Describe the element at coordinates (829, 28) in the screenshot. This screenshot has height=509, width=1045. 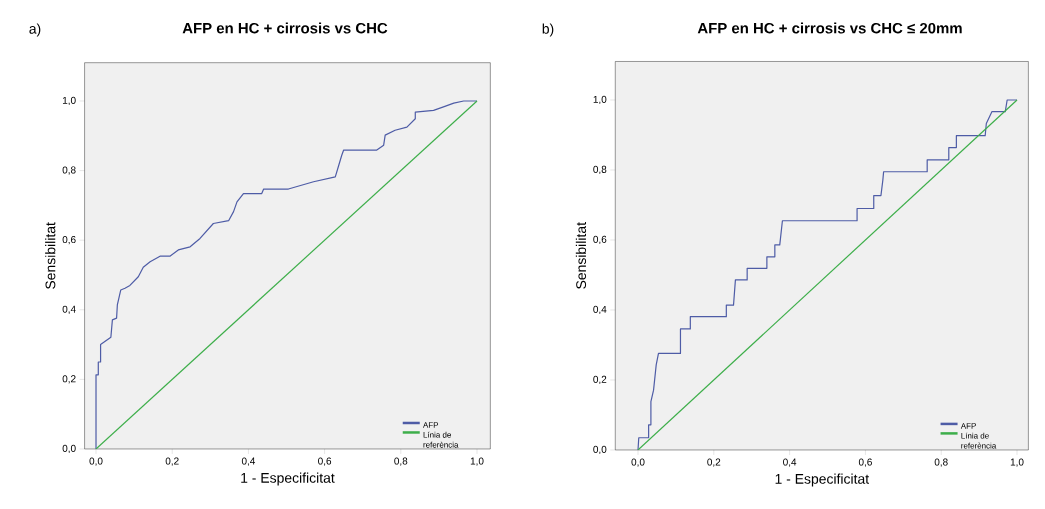
I see `chart-title: AFP en HC + cirrosis vs CHC ≤ 20mm` at that location.